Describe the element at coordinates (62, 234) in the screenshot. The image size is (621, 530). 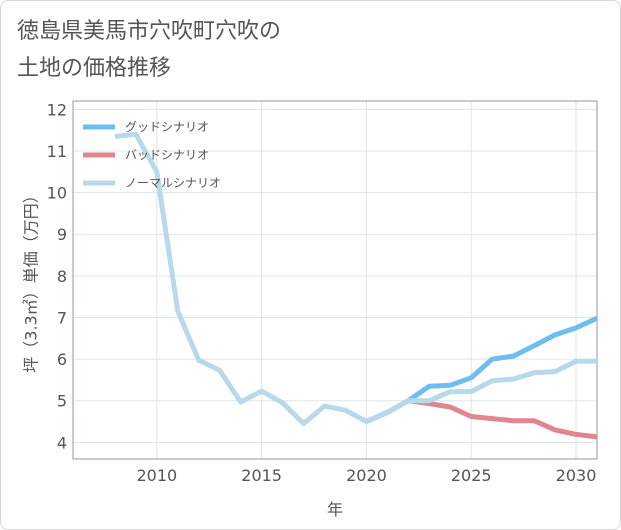
I see `y-tick-label: 9` at that location.